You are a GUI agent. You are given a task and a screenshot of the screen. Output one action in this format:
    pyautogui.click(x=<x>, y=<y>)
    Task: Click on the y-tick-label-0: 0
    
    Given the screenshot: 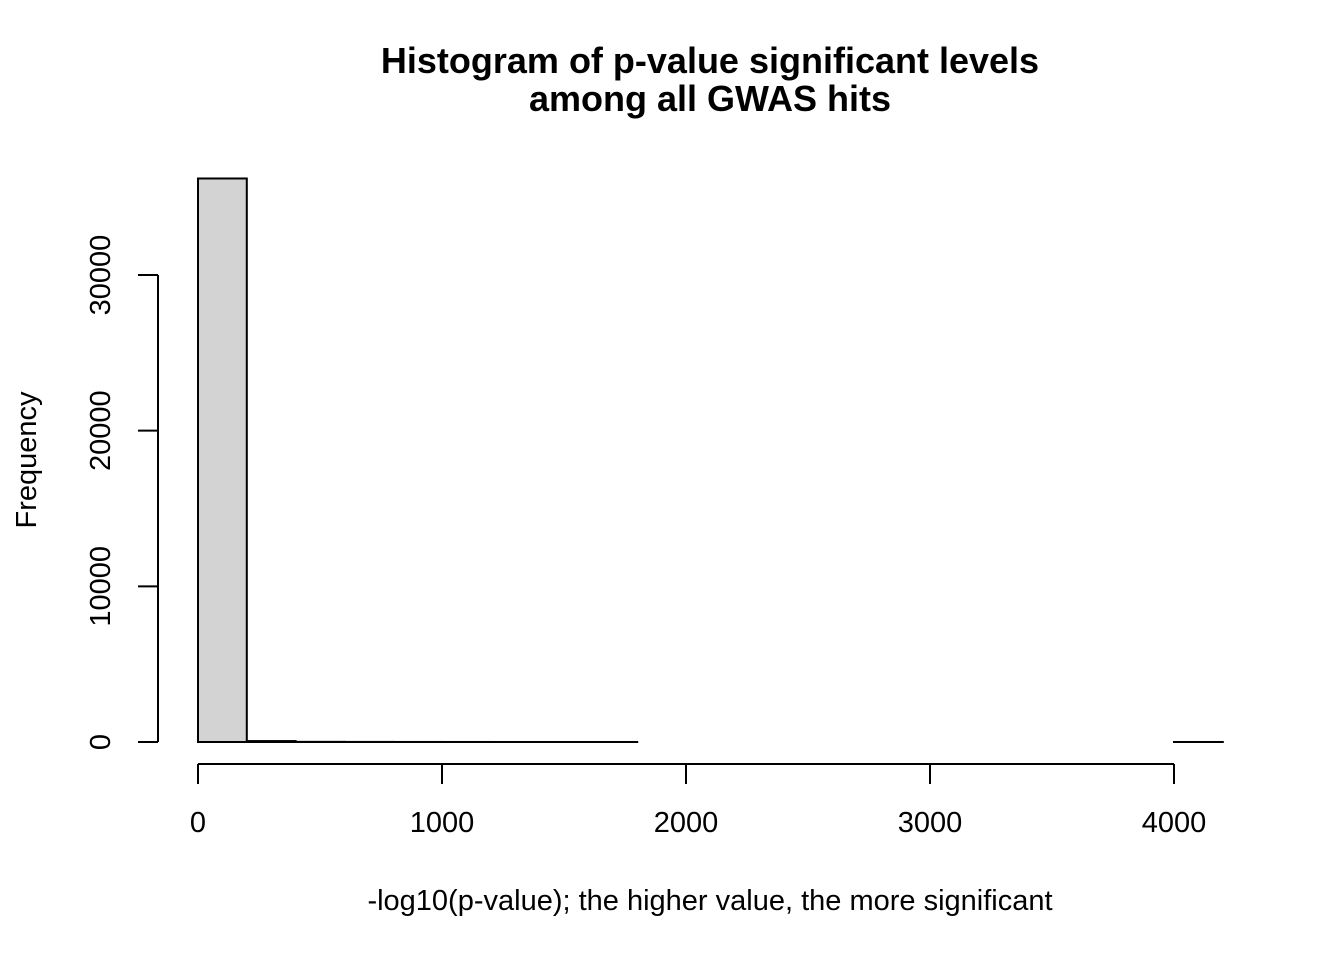 What is the action you would take?
    pyautogui.click(x=101, y=742)
    